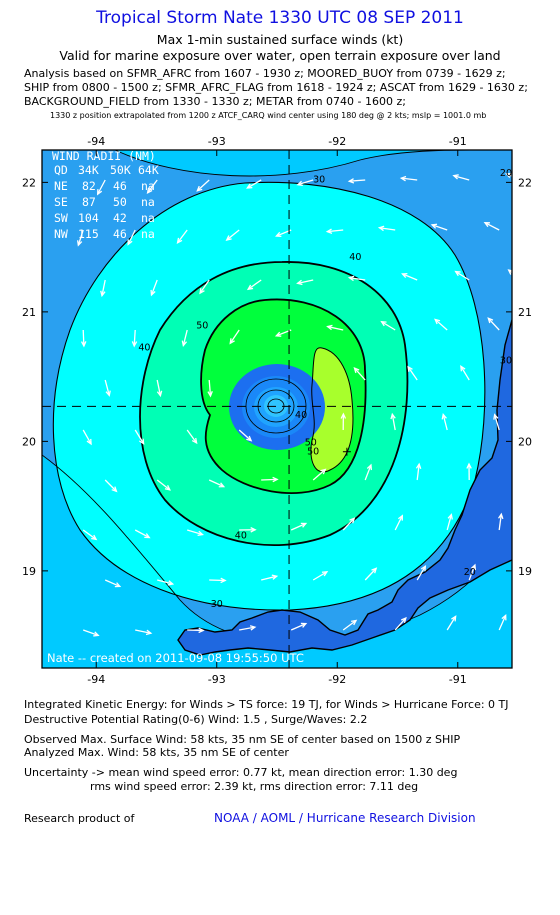  Describe the element at coordinates (89, 202) in the screenshot. I see `wind-radii-value: 87` at that location.